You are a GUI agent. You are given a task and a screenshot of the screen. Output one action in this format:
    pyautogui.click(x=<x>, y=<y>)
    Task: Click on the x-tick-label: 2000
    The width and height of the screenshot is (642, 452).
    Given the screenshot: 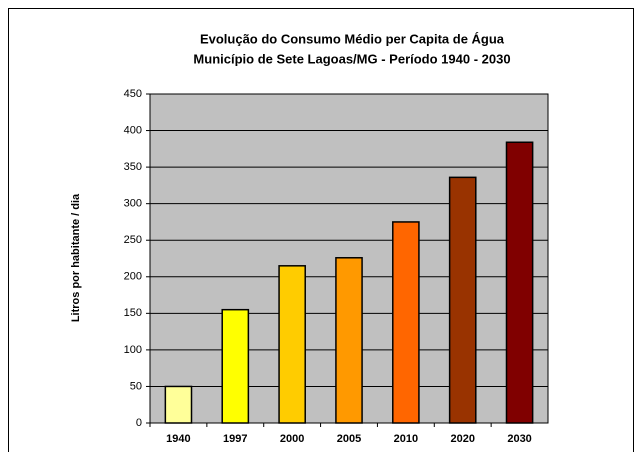 What is the action you would take?
    pyautogui.click(x=292, y=439)
    